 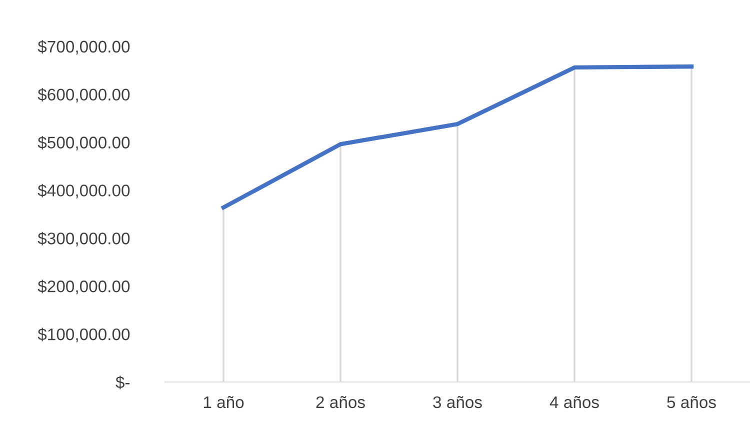 I want to click on x-tick-label: 5 años, so click(x=691, y=402).